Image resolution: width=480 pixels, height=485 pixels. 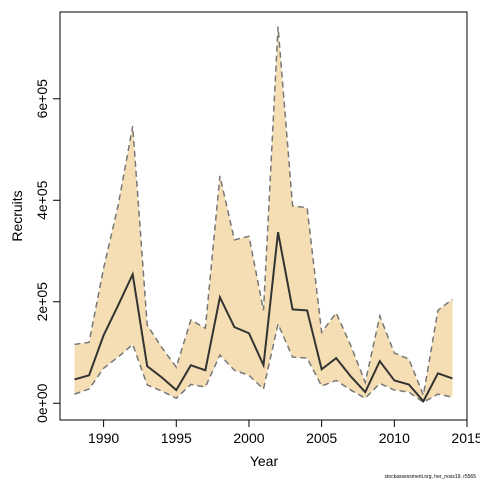 I want to click on footer: stockassessment.org, her_noss19, r5565, so click(x=431, y=477).